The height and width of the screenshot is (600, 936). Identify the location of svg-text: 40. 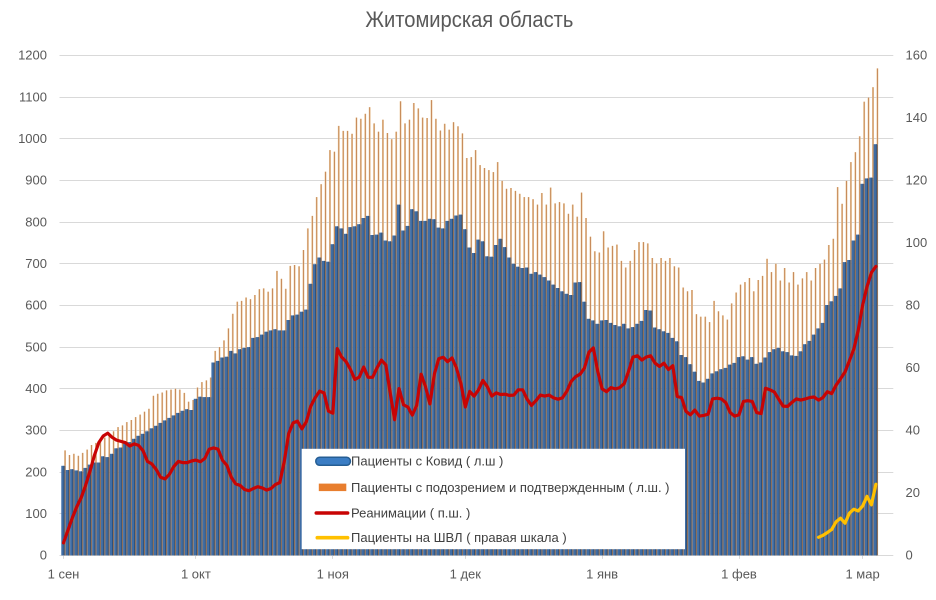
(913, 430).